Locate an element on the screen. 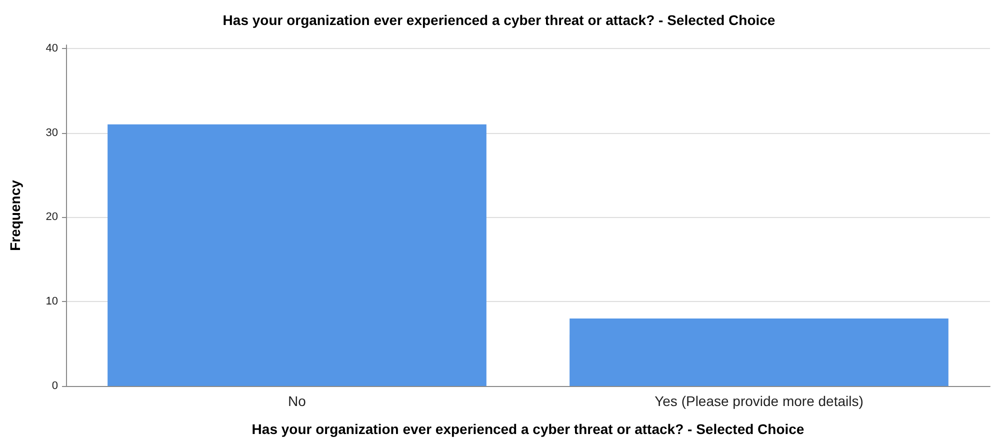  y-tick-label: 40 is located at coordinates (52, 48).